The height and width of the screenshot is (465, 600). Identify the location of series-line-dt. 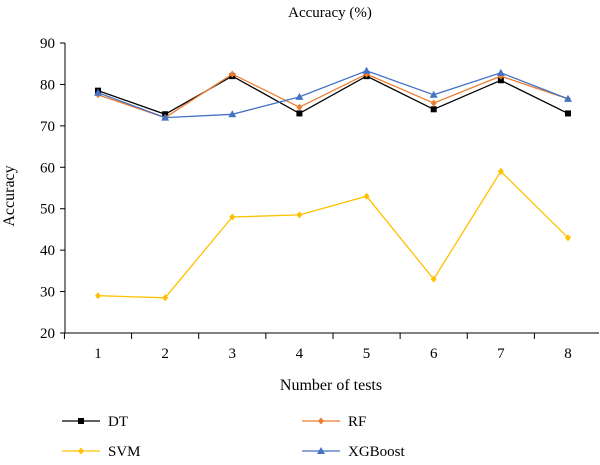
(333, 95).